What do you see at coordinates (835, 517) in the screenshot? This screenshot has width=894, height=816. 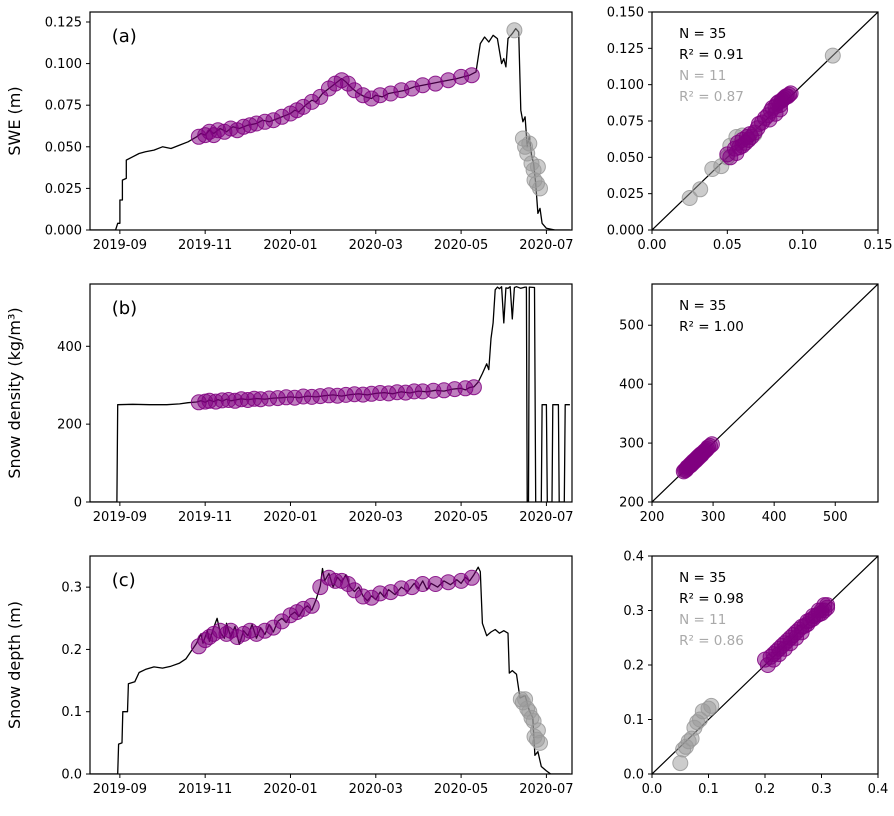 I see `x-tick-label: 500` at bounding box center [835, 517].